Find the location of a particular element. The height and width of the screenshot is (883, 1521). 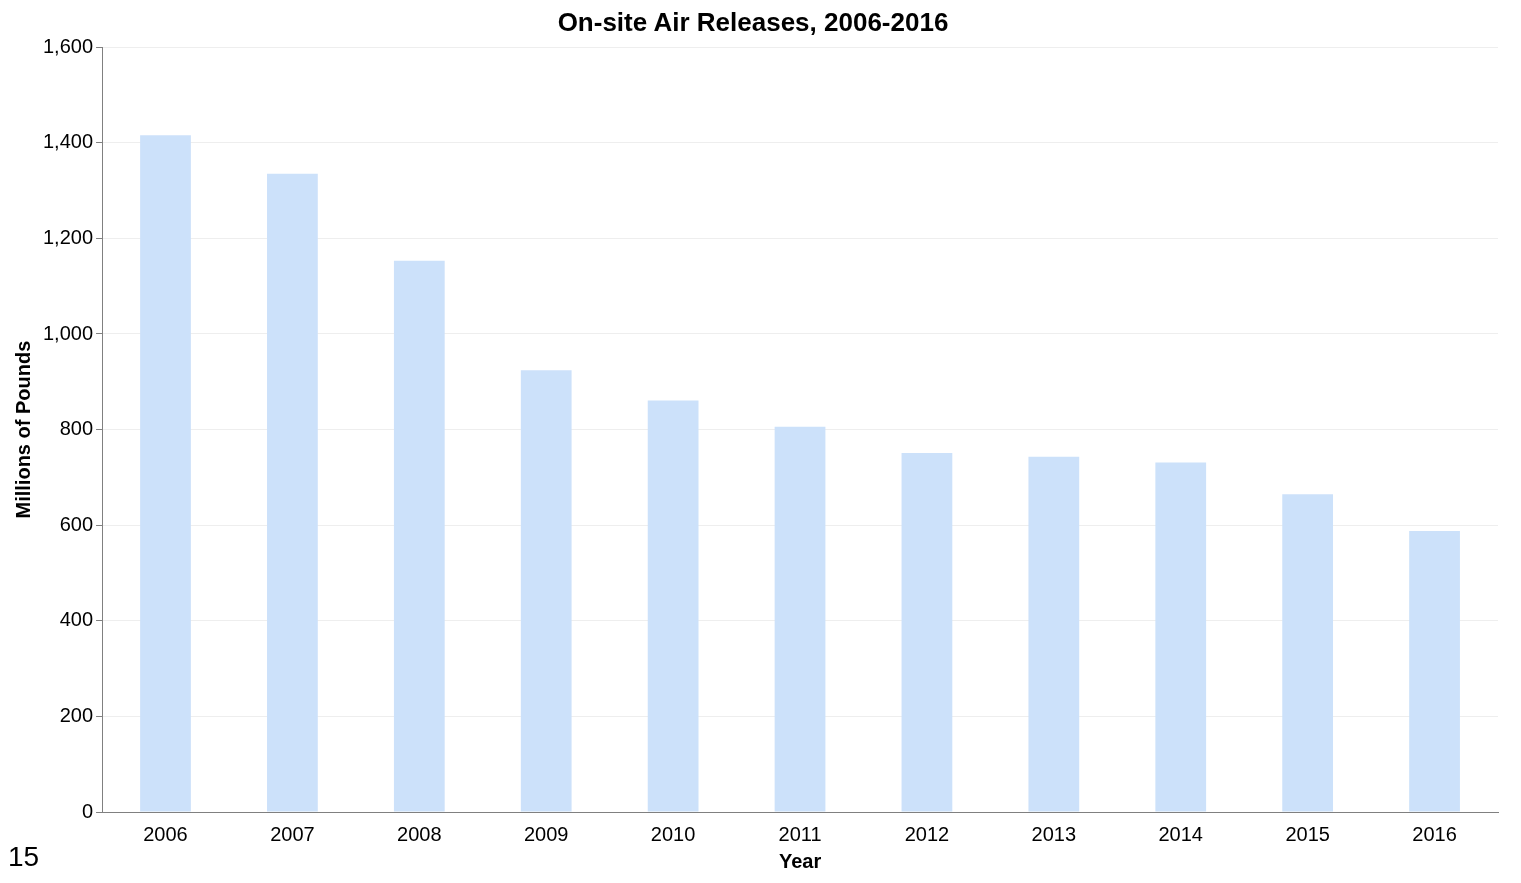

x-tick-label: 2009 is located at coordinates (546, 833).